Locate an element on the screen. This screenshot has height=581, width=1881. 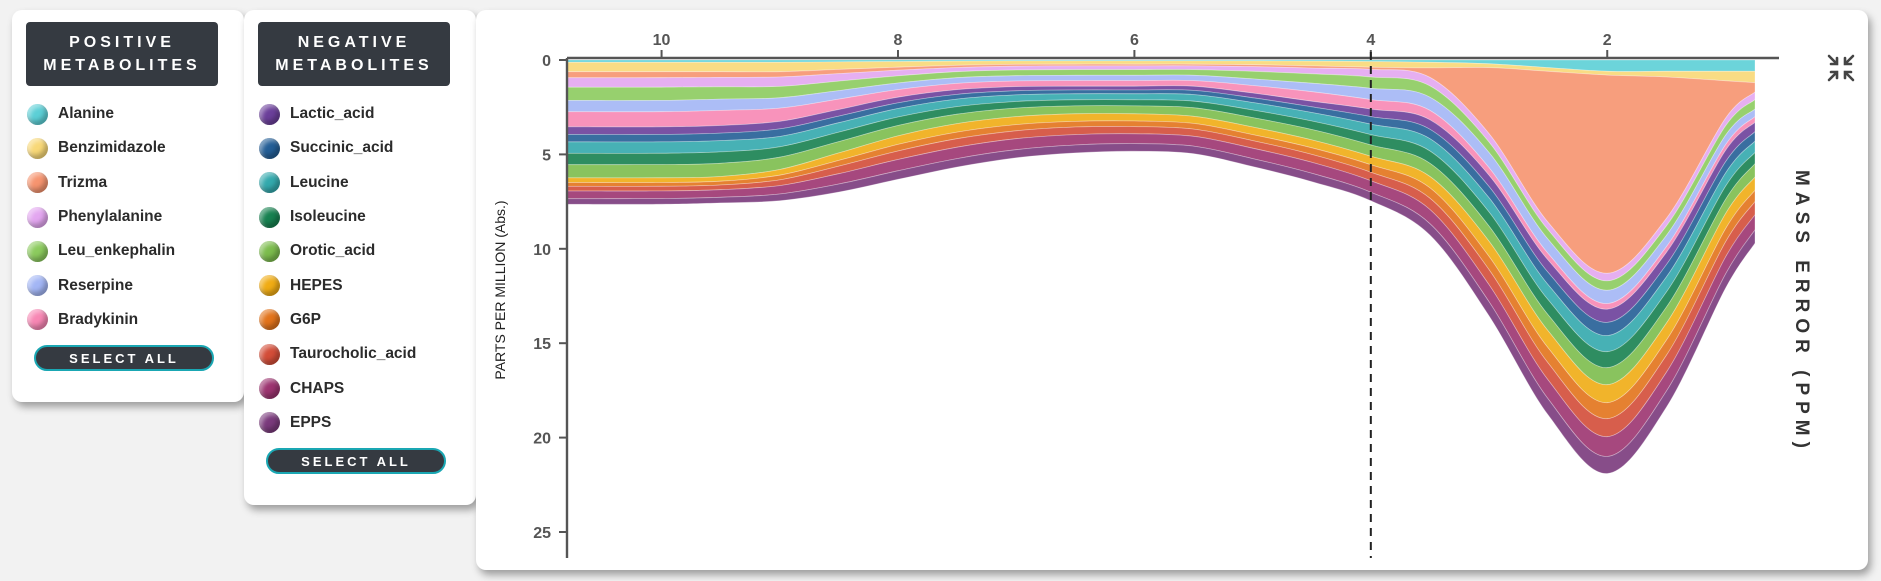
negative-panel-title-line2: METABOLITES is located at coordinates (354, 65).